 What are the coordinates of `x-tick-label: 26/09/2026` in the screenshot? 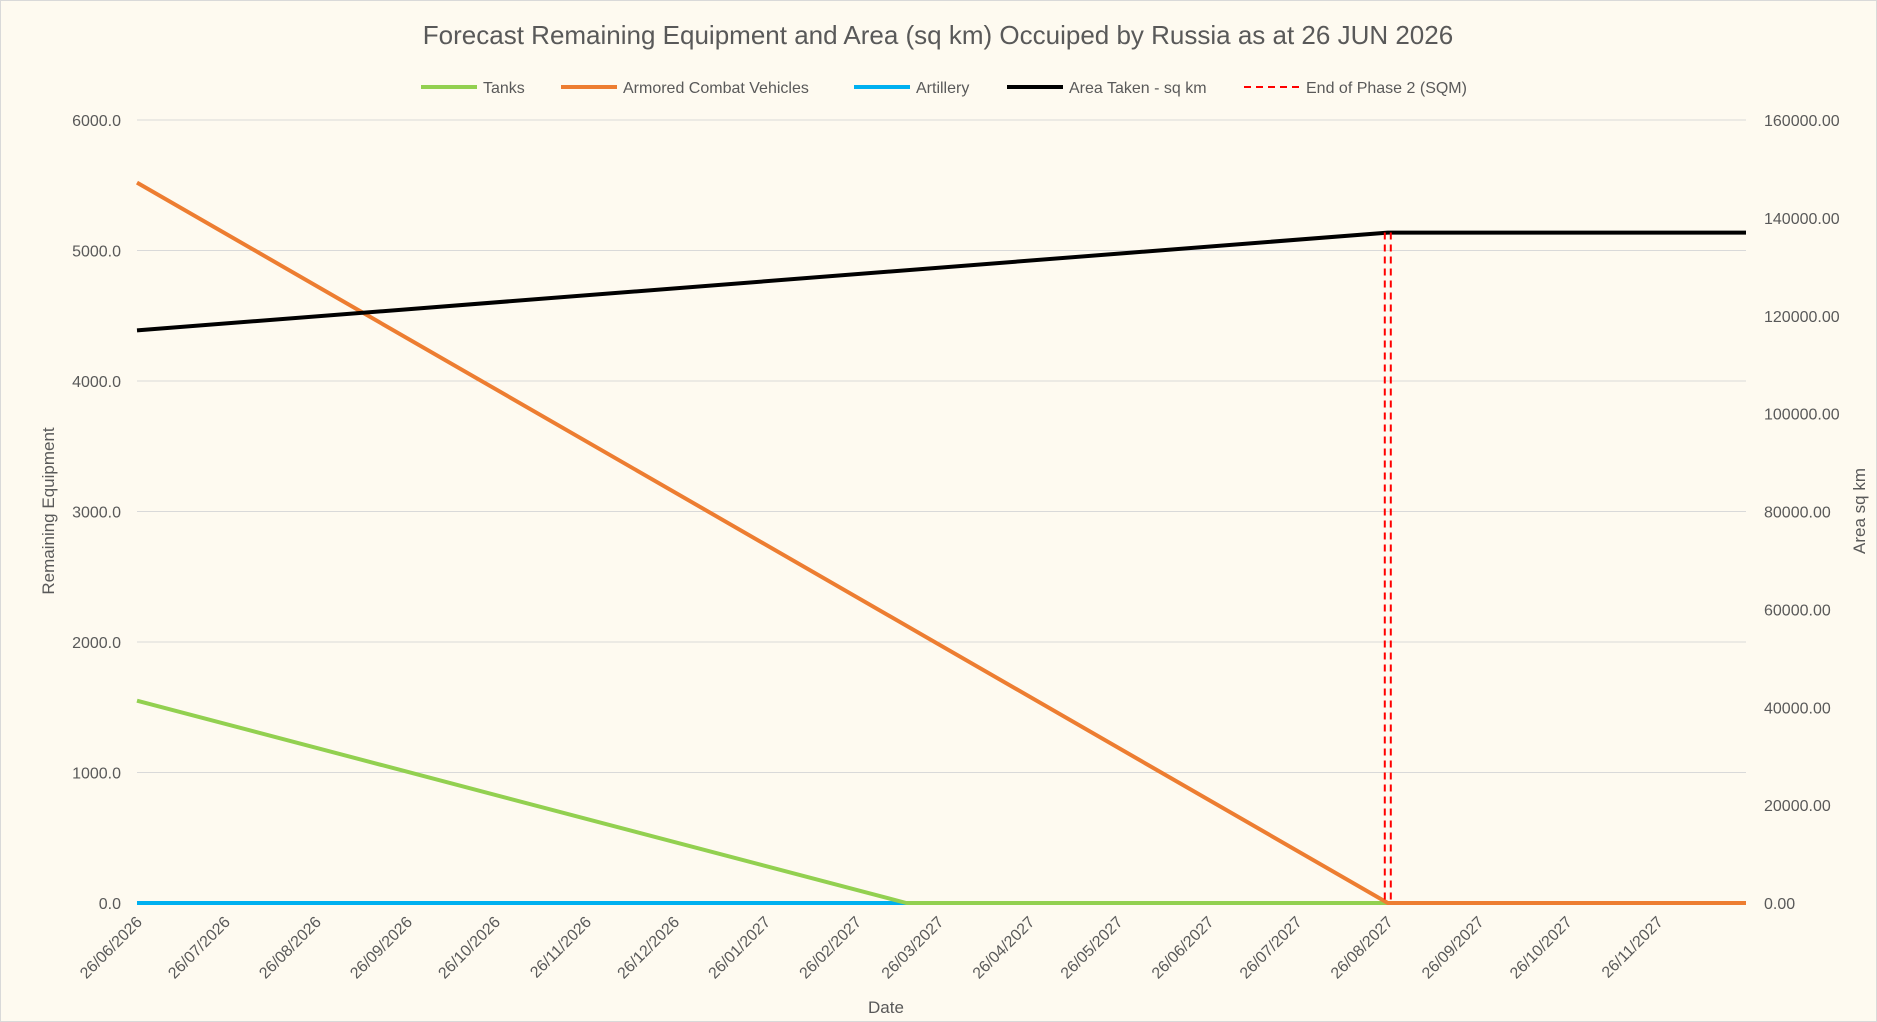 It's located at (381, 948).